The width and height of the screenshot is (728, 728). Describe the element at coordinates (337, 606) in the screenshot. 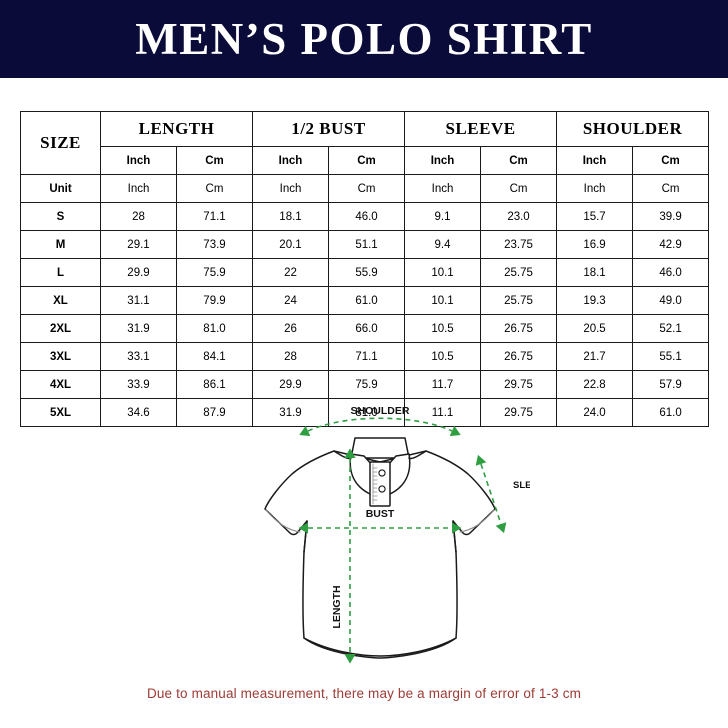

I see `length-label: LENGTH` at that location.